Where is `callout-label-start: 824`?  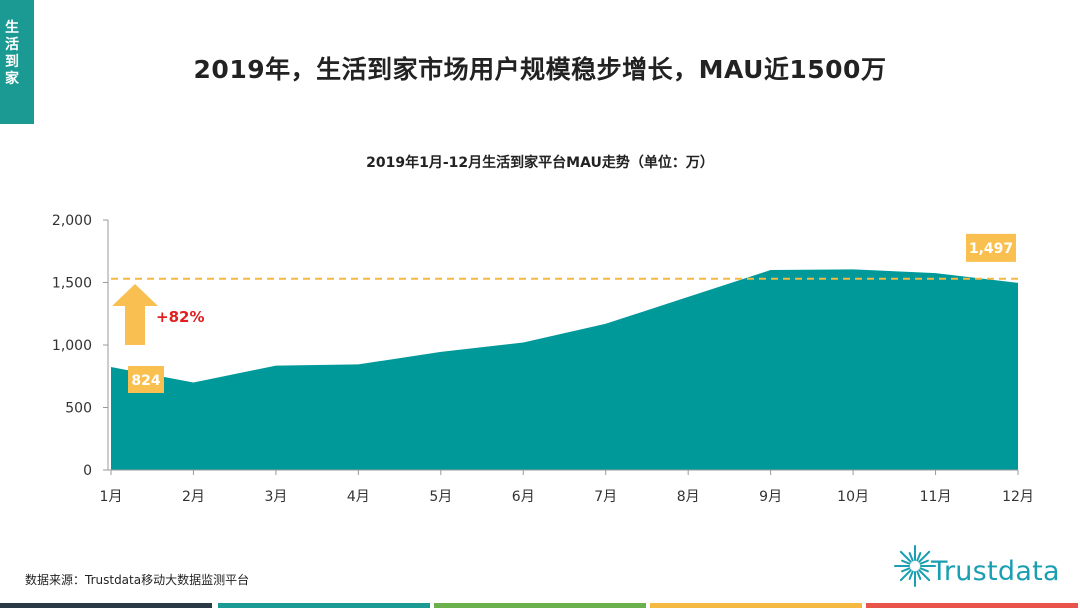 callout-label-start: 824 is located at coordinates (145, 381).